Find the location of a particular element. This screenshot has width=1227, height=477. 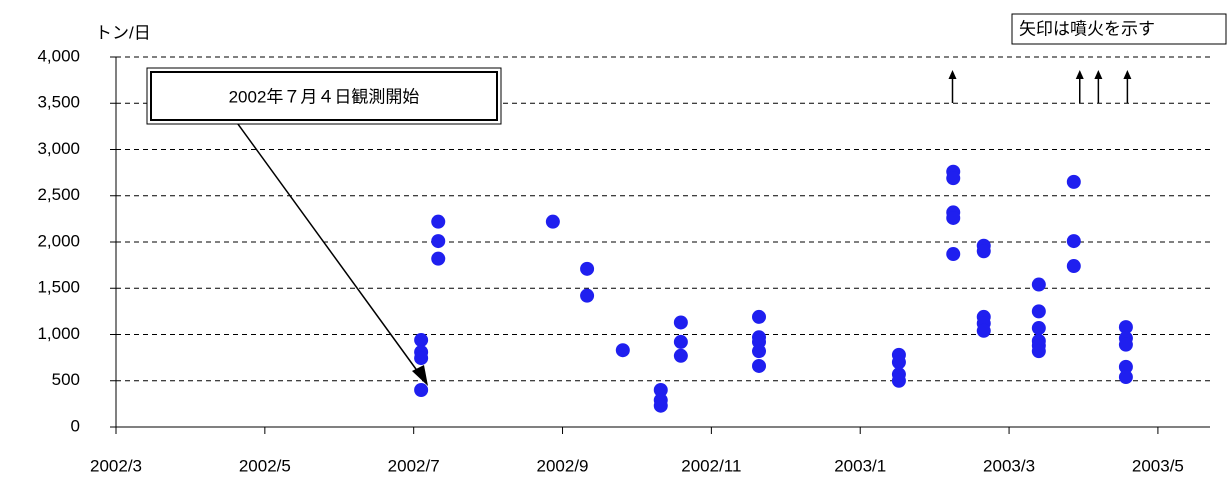

y-tick-label: 2,000 is located at coordinates (58, 240).